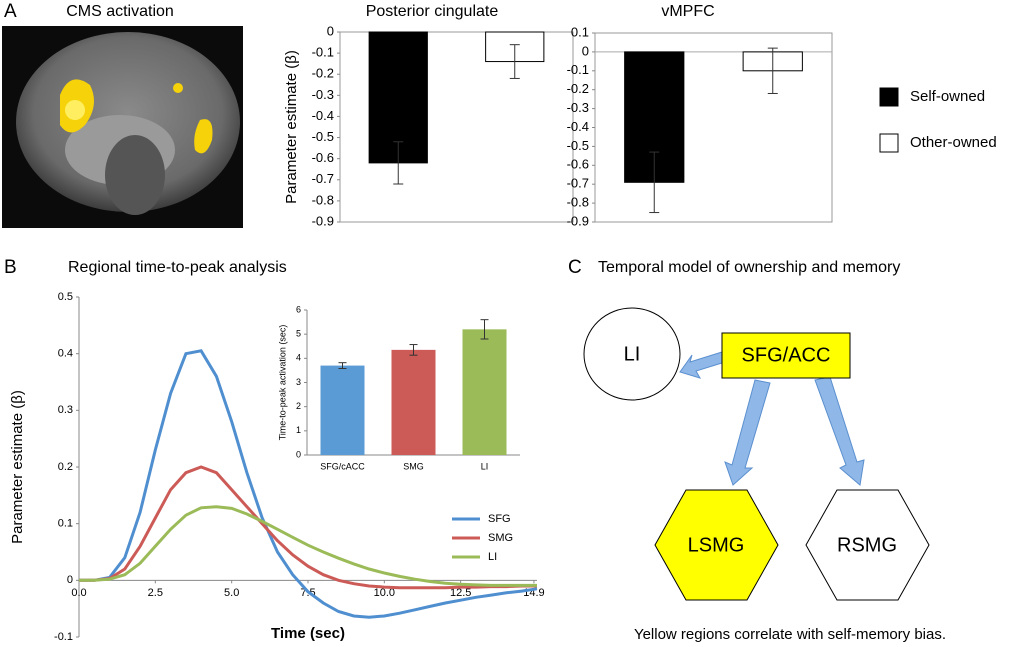 The height and width of the screenshot is (647, 1015). Describe the element at coordinates (65, 297) in the screenshot. I see `y-tick-label: 0.5` at that location.